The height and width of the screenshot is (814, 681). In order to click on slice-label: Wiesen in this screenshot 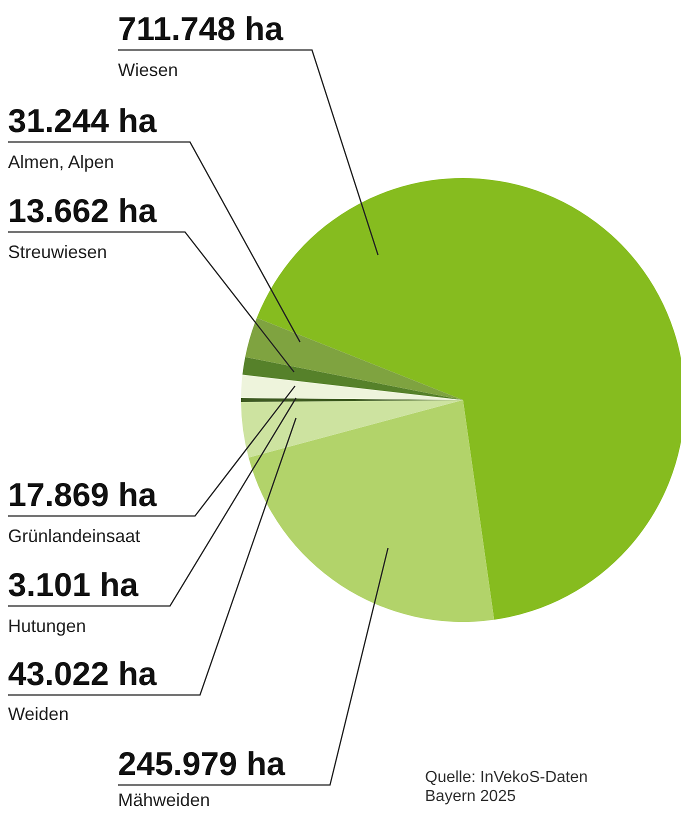, I will do `click(148, 70)`.